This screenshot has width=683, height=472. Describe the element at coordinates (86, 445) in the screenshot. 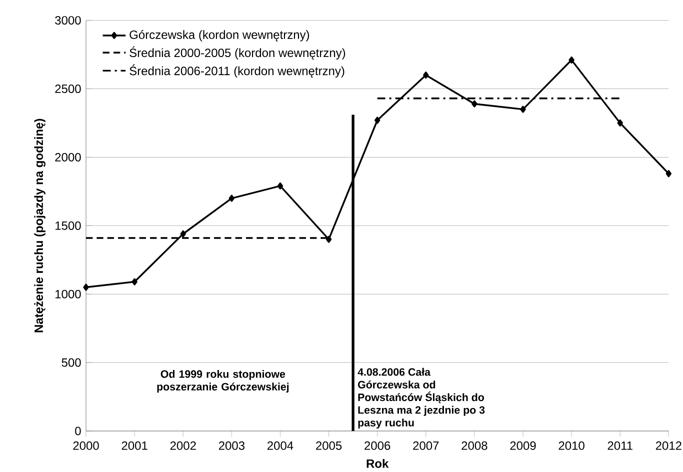

I see `x-tick-label: 2000` at that location.